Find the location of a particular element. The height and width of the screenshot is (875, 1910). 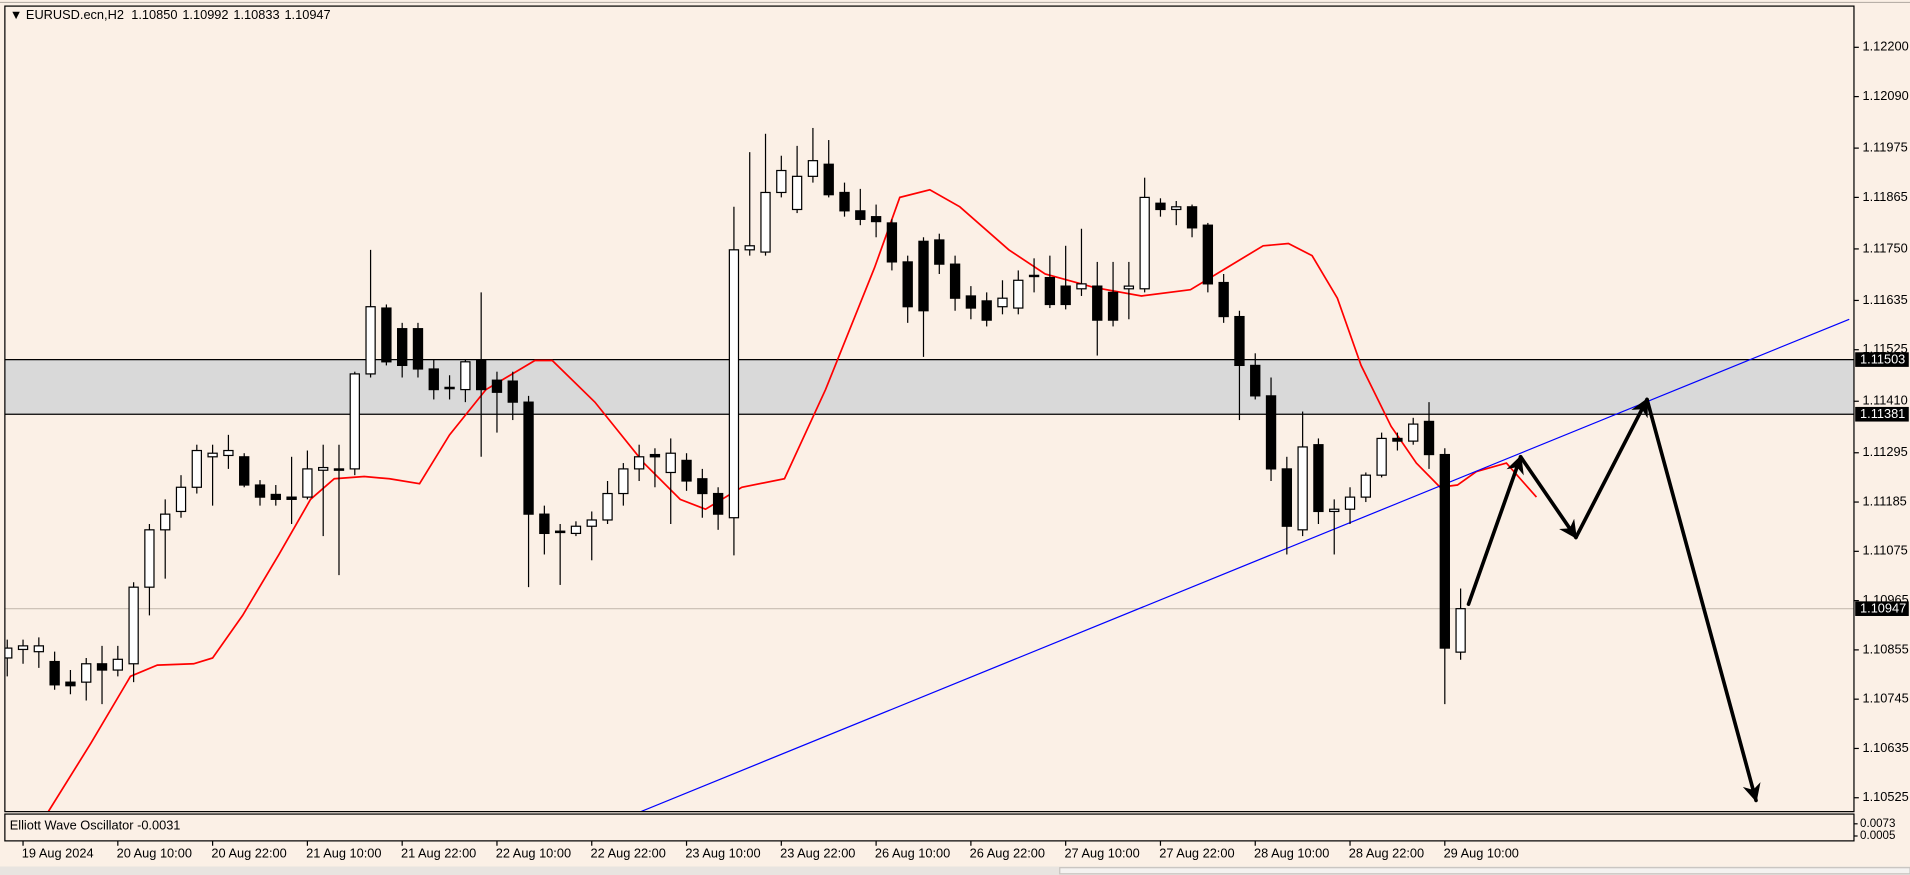

x-tick-label: 22 Aug 22:00 is located at coordinates (628, 853).